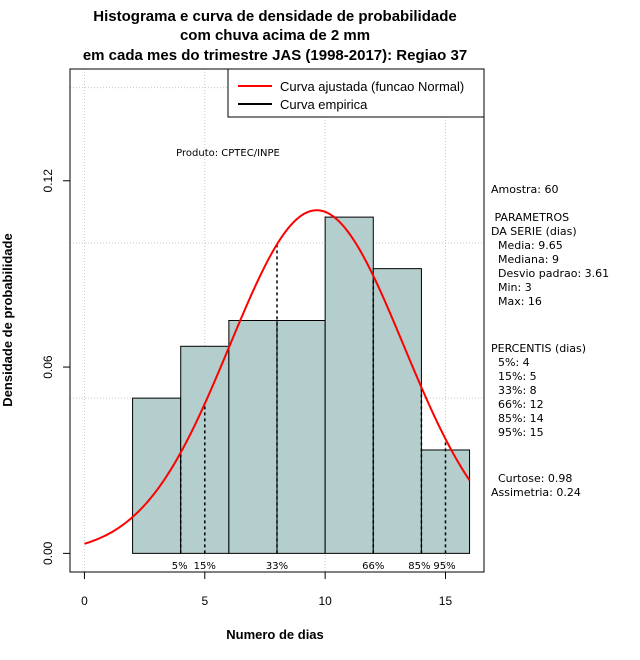 The image size is (640, 660). I want to click on x-tick-label: 10, so click(325, 601).